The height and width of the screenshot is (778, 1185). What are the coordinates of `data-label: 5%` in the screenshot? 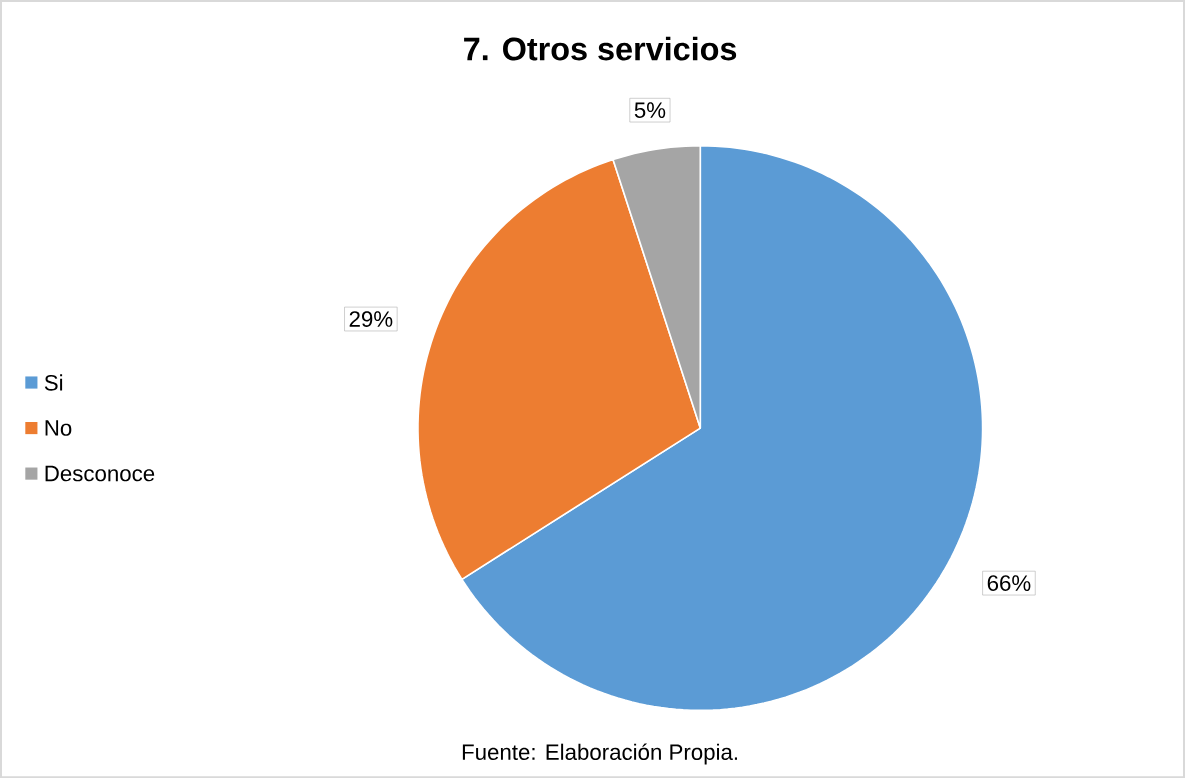 It's located at (650, 110).